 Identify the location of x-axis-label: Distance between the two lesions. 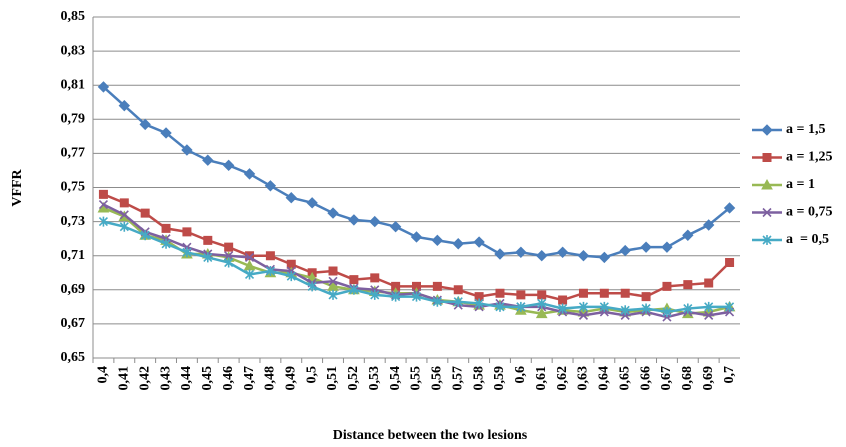
(430, 435).